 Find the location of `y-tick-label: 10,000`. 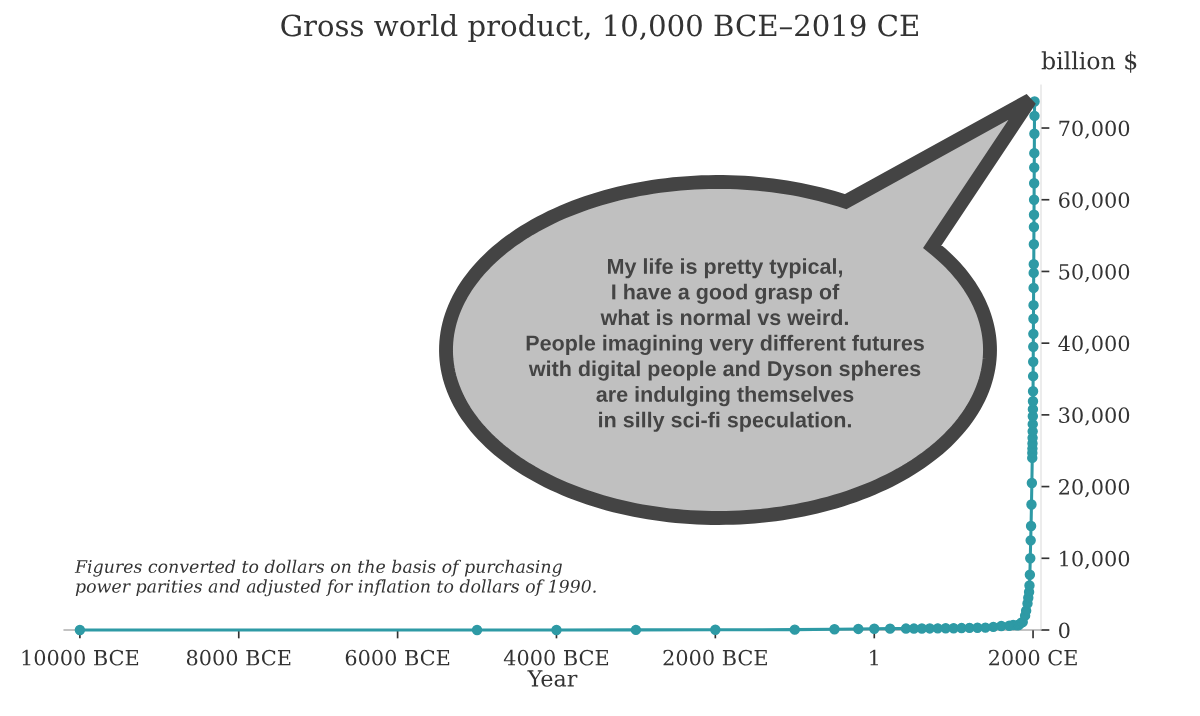

y-tick-label: 10,000 is located at coordinates (1095, 560).